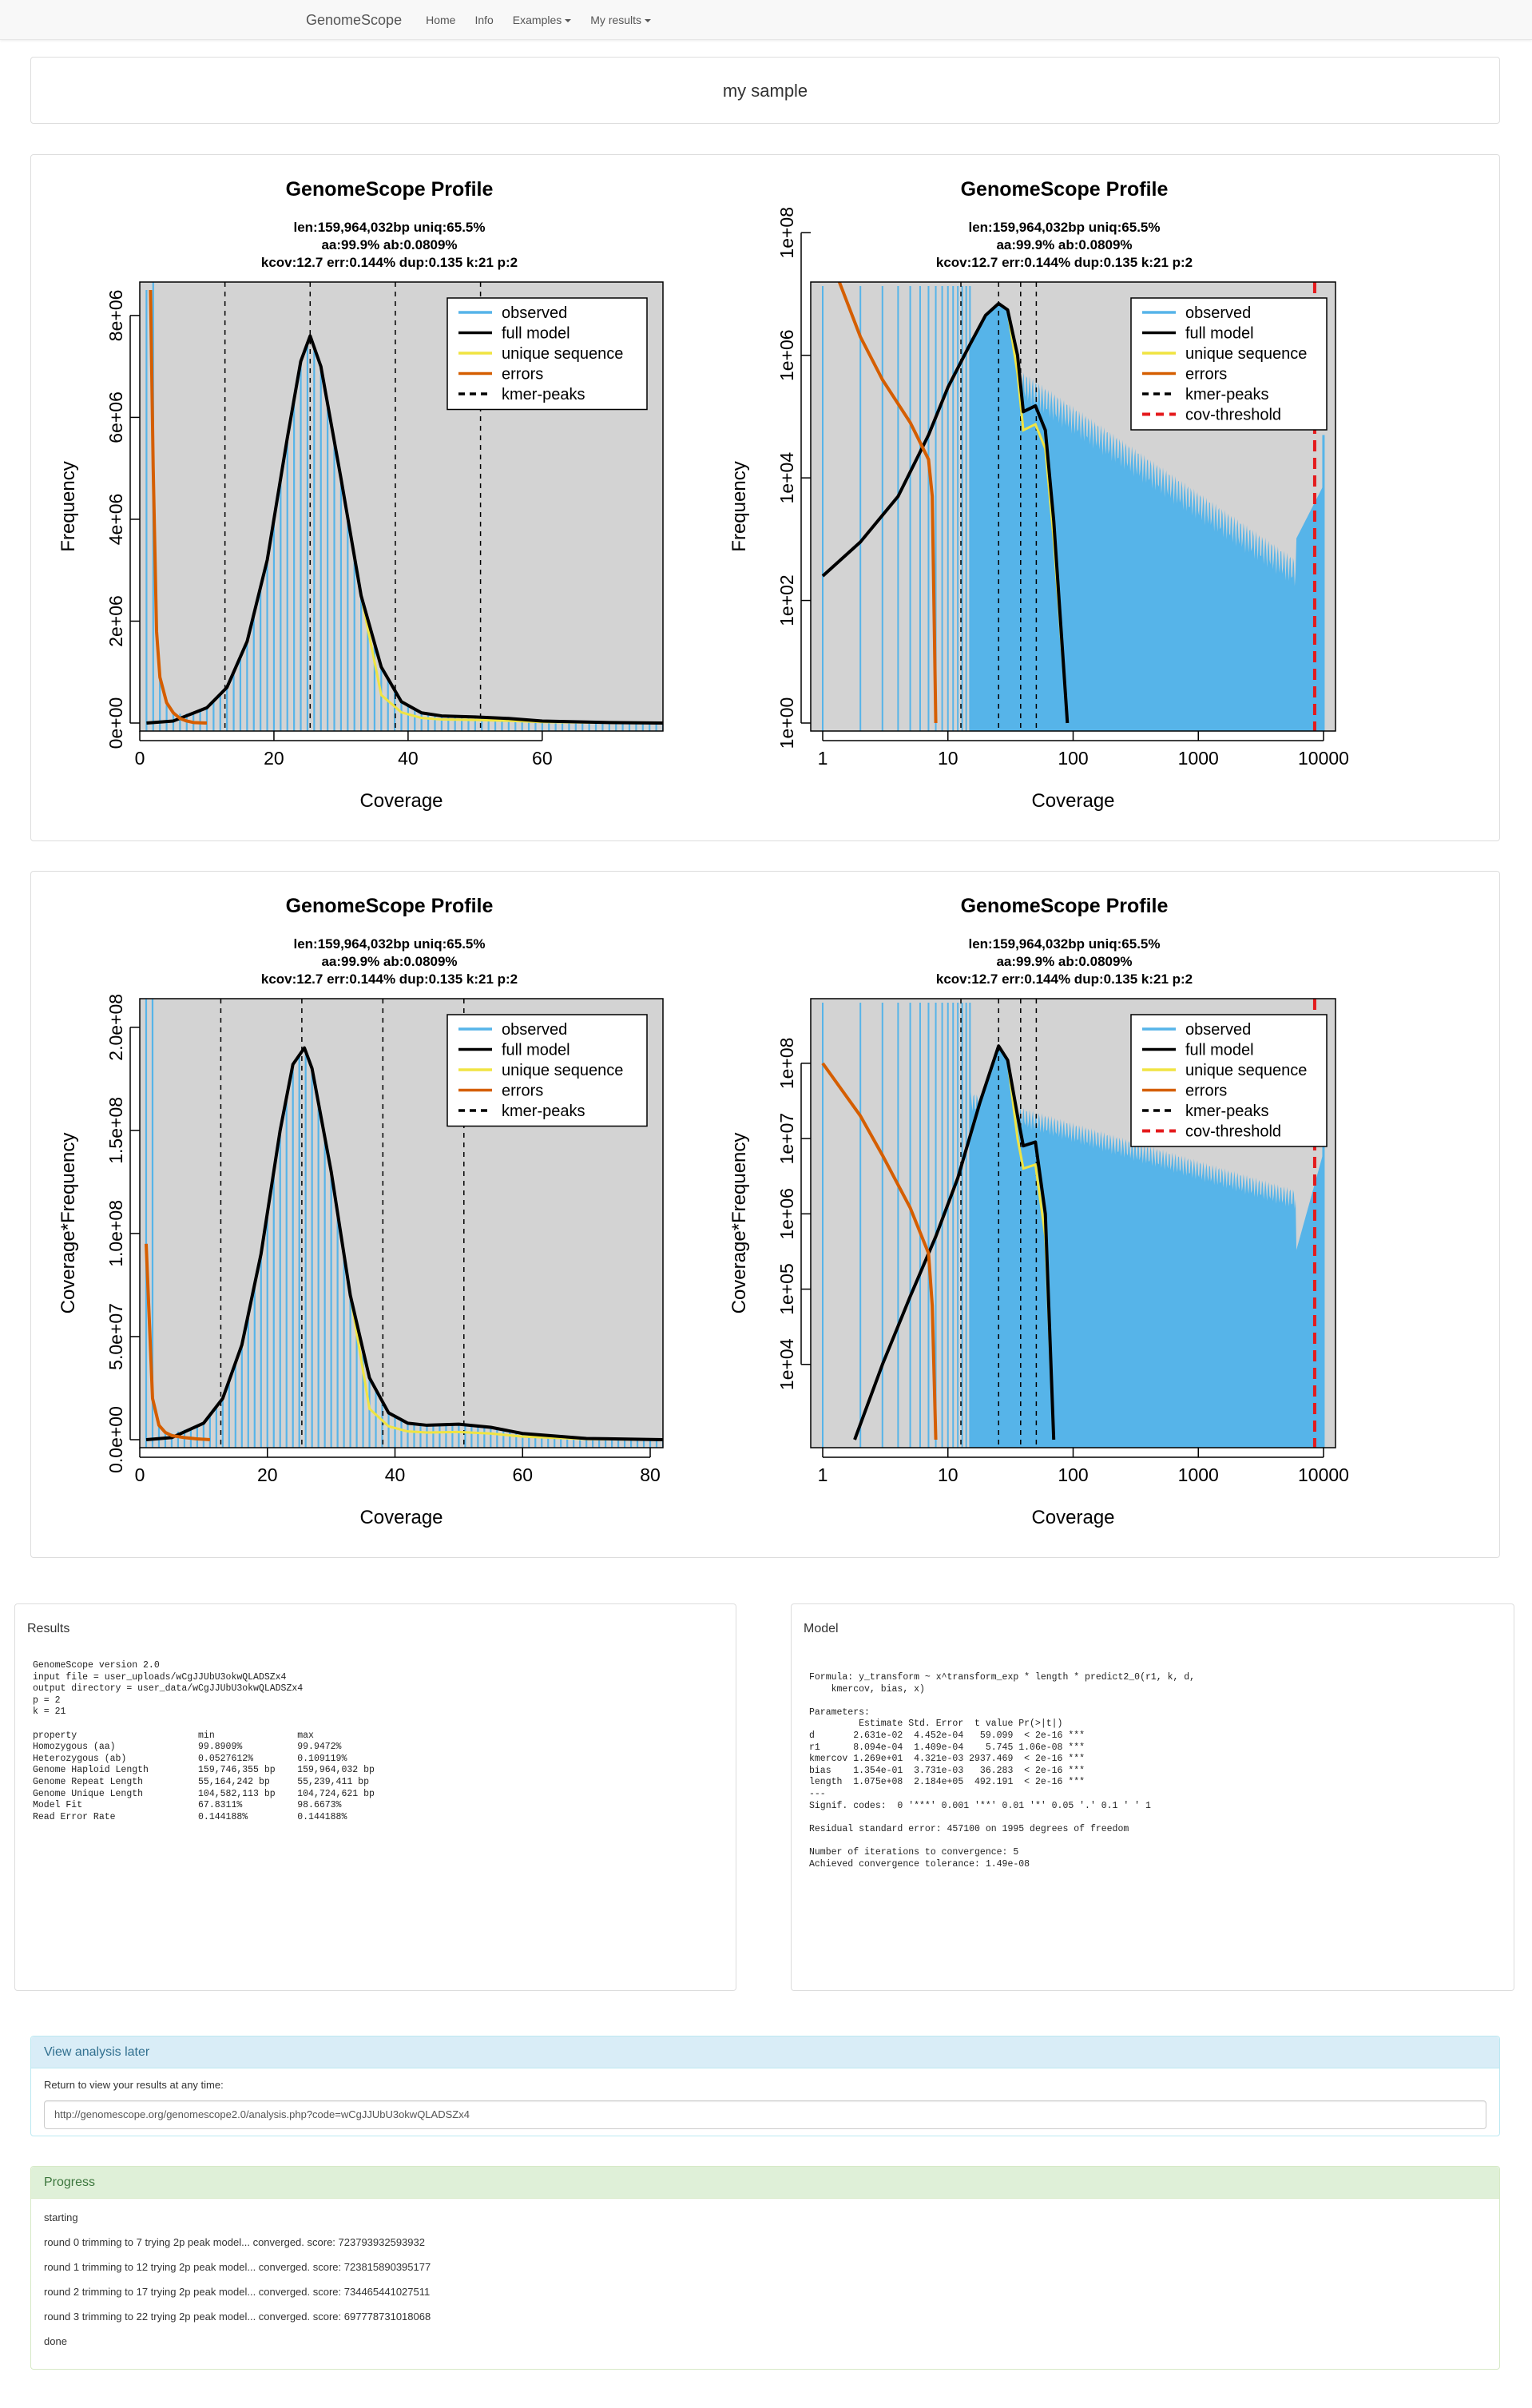  I want to click on progress-line: done, so click(55, 2341).